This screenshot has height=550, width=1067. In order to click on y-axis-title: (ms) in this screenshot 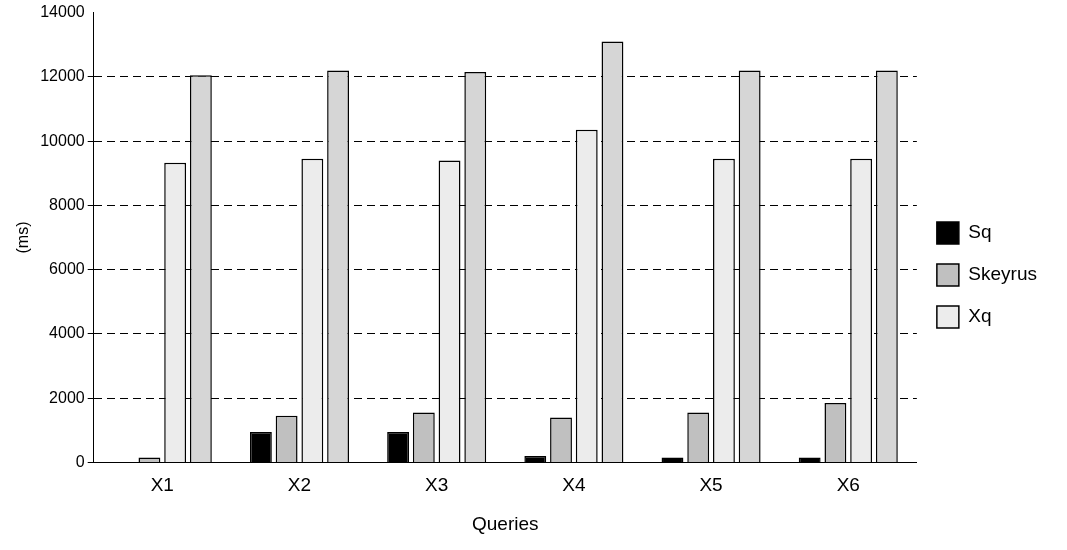, I will do `click(23, 237)`.